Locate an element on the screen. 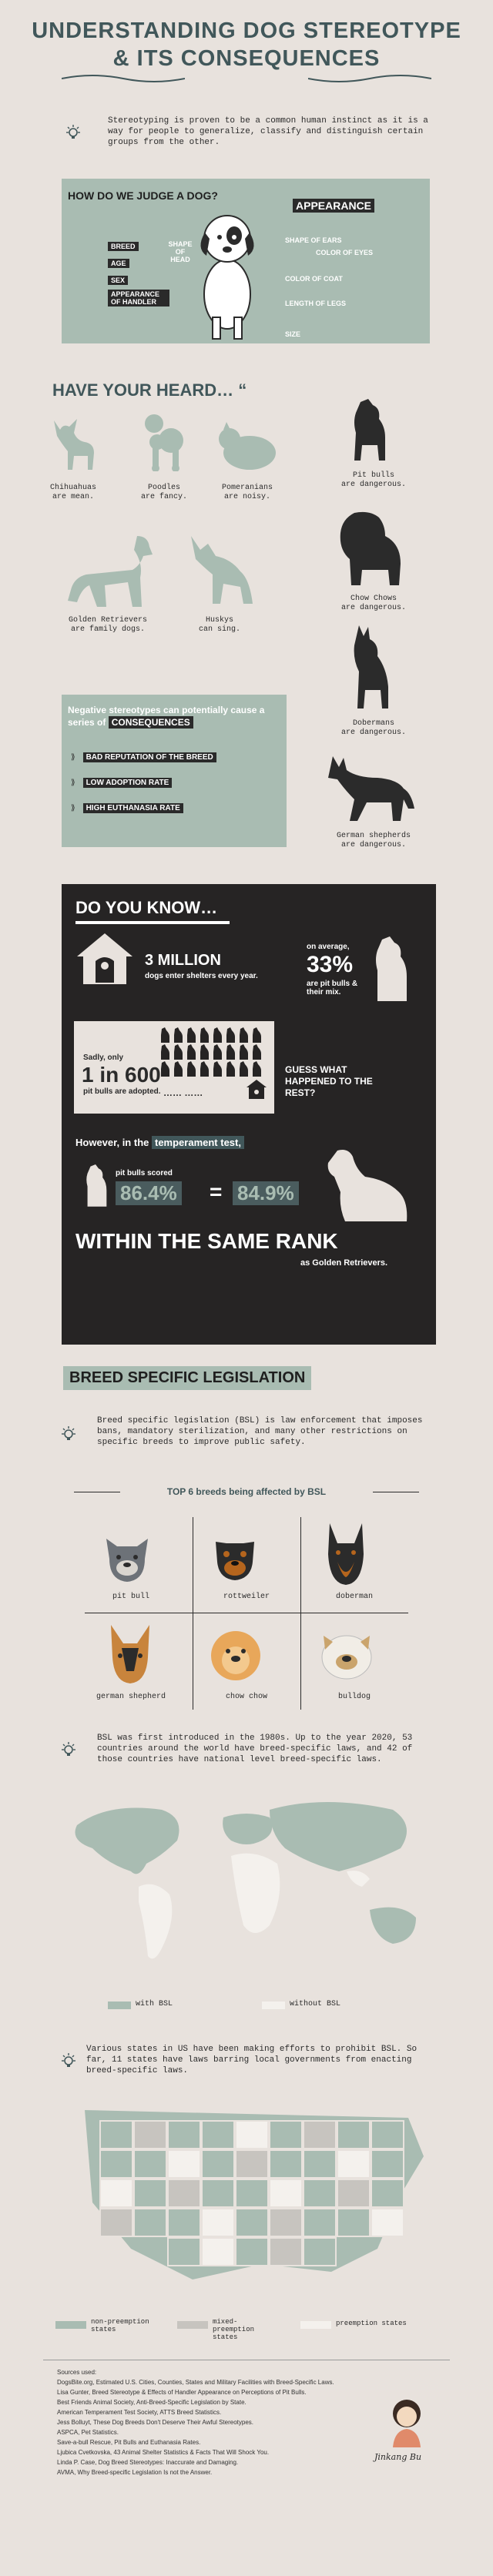 The width and height of the screenshot is (493, 2576). breed-label-doberman: doberman is located at coordinates (354, 1597).